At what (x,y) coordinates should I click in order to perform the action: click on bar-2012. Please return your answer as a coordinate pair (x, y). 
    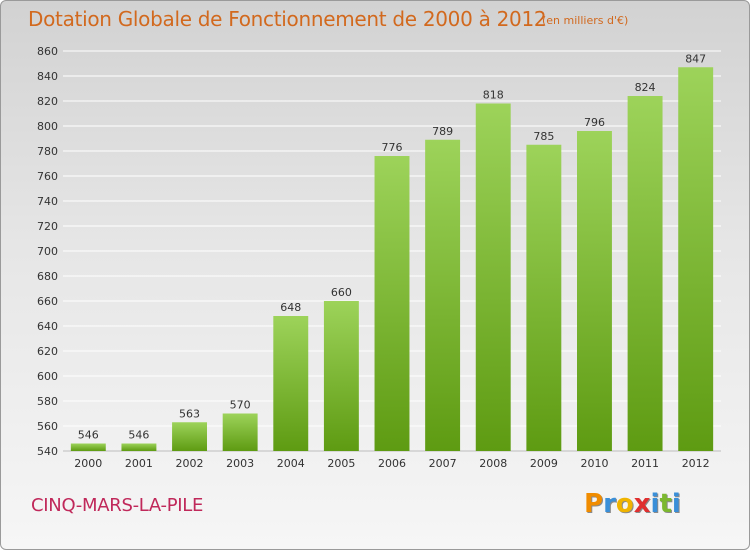
    Looking at the image, I should click on (696, 259).